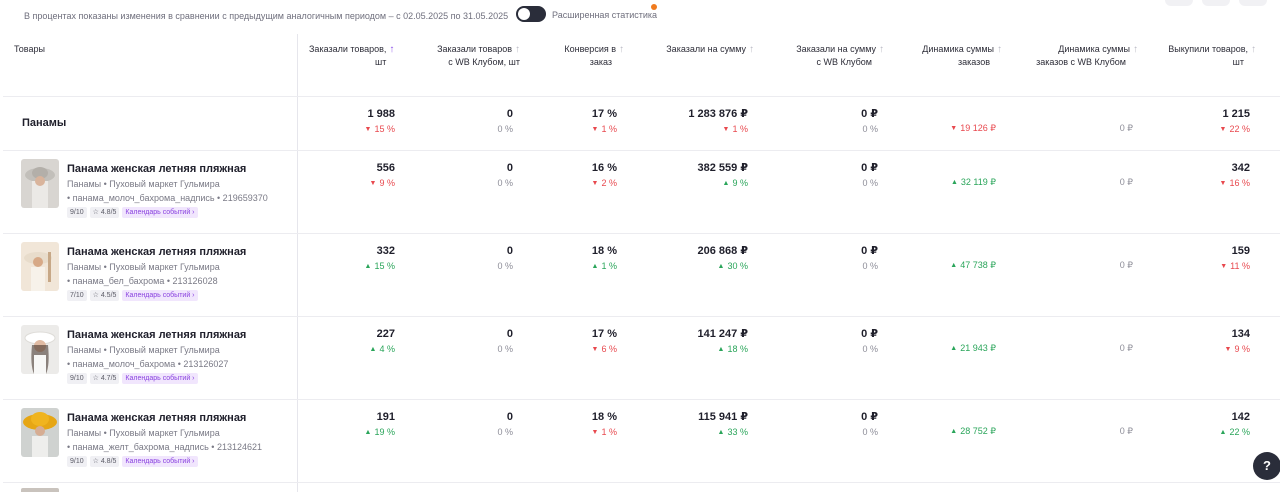 The image size is (1280, 492). I want to click on header-label: Товары, so click(29, 49).